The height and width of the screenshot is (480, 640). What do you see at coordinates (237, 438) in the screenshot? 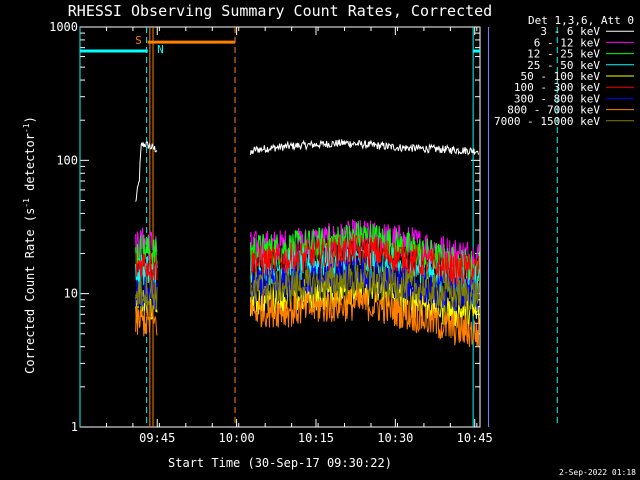
I see `x-tick-label: 10:00` at bounding box center [237, 438].